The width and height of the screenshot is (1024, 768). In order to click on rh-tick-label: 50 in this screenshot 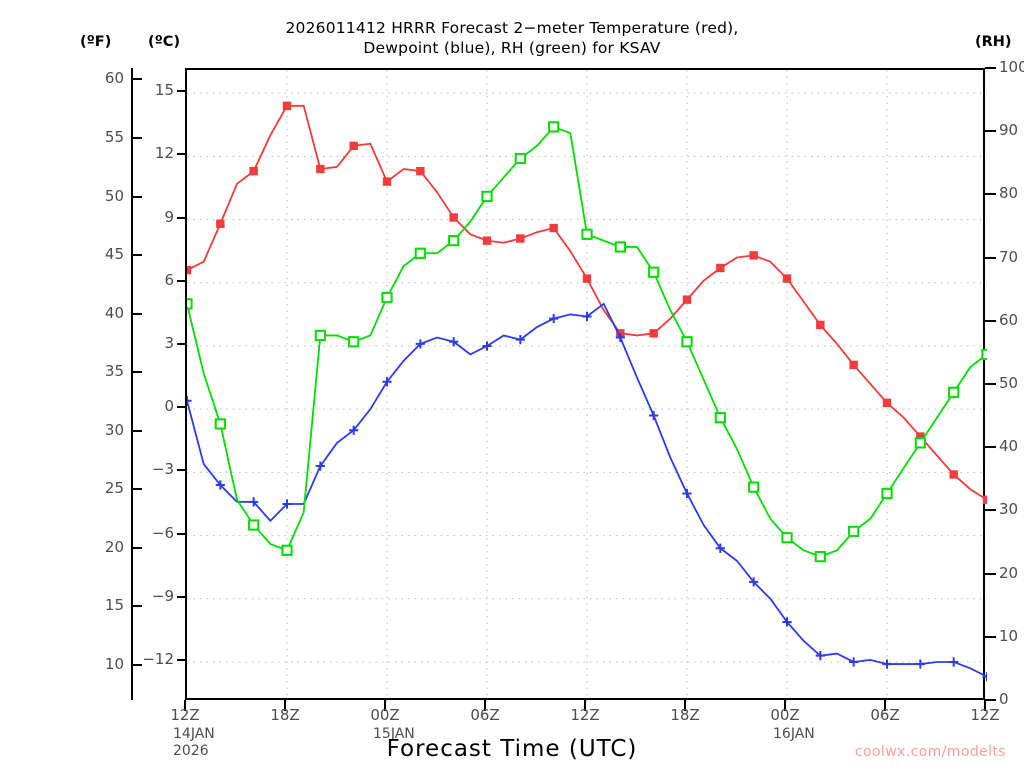, I will do `click(1009, 383)`.